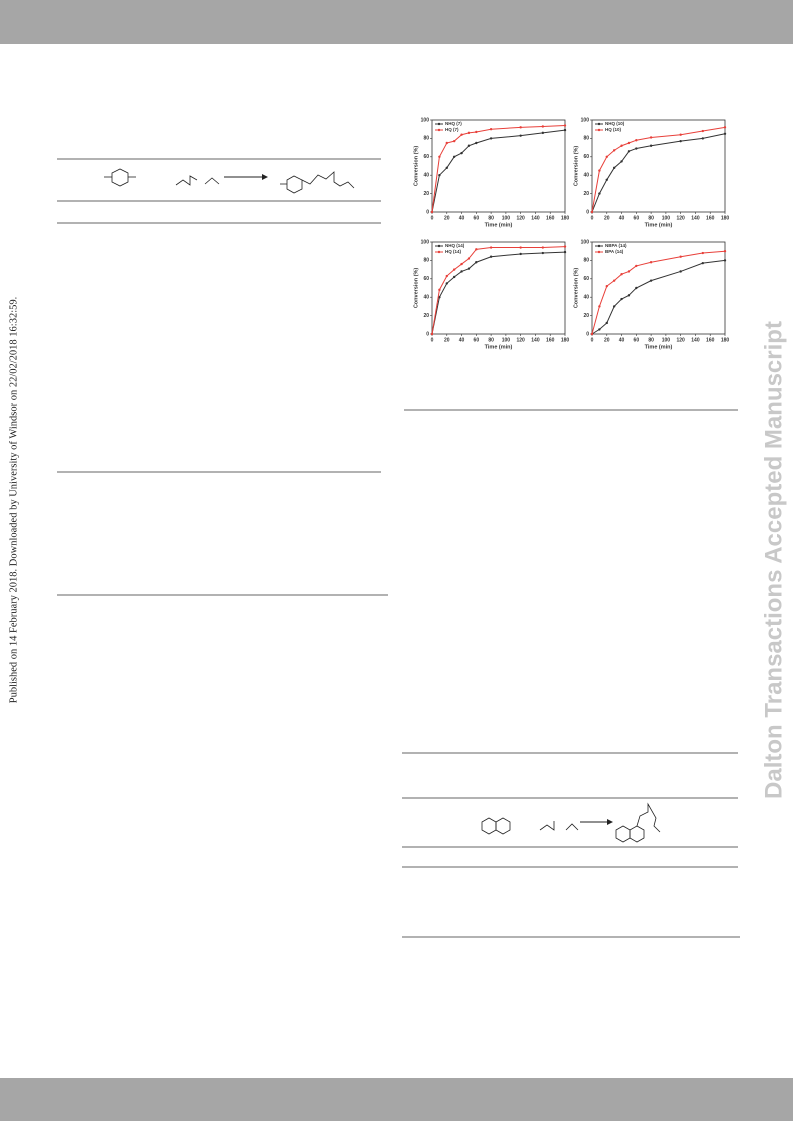 The image size is (793, 1126). Describe the element at coordinates (571, 822) in the screenshot. I see `reaction-scheme` at that location.